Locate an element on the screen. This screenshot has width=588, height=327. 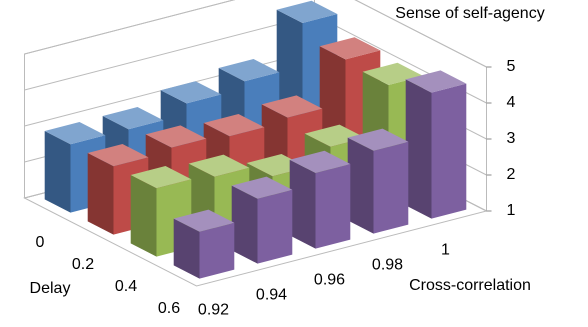
x-axis-label: Cross-correlation is located at coordinates (470, 285).